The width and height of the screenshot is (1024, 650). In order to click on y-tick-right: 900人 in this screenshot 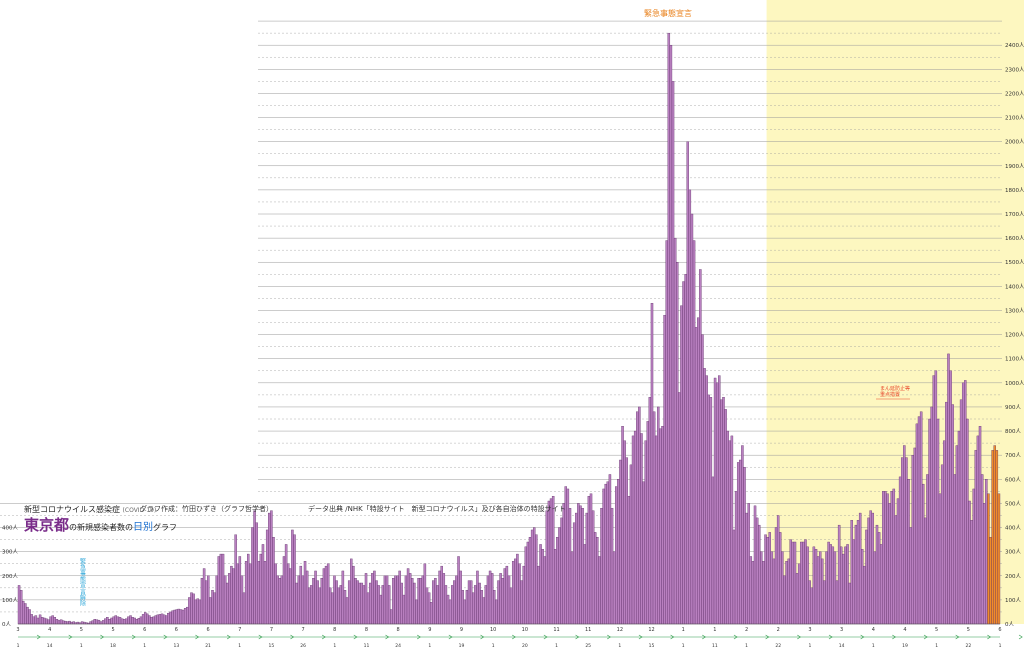, I will do `click(1013, 407)`.